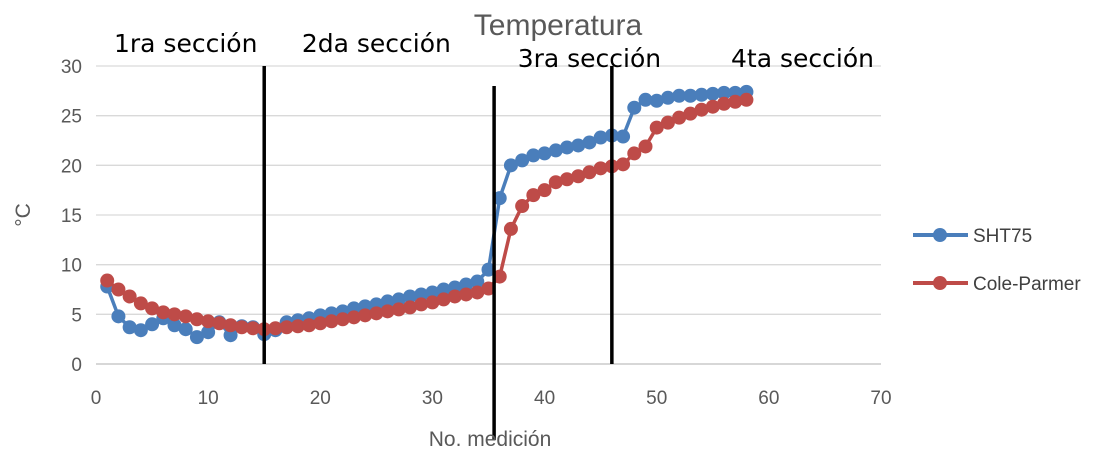 Image resolution: width=1112 pixels, height=453 pixels. Describe the element at coordinates (972, 236) in the screenshot. I see `legend-item-sht75: SHT75` at that location.